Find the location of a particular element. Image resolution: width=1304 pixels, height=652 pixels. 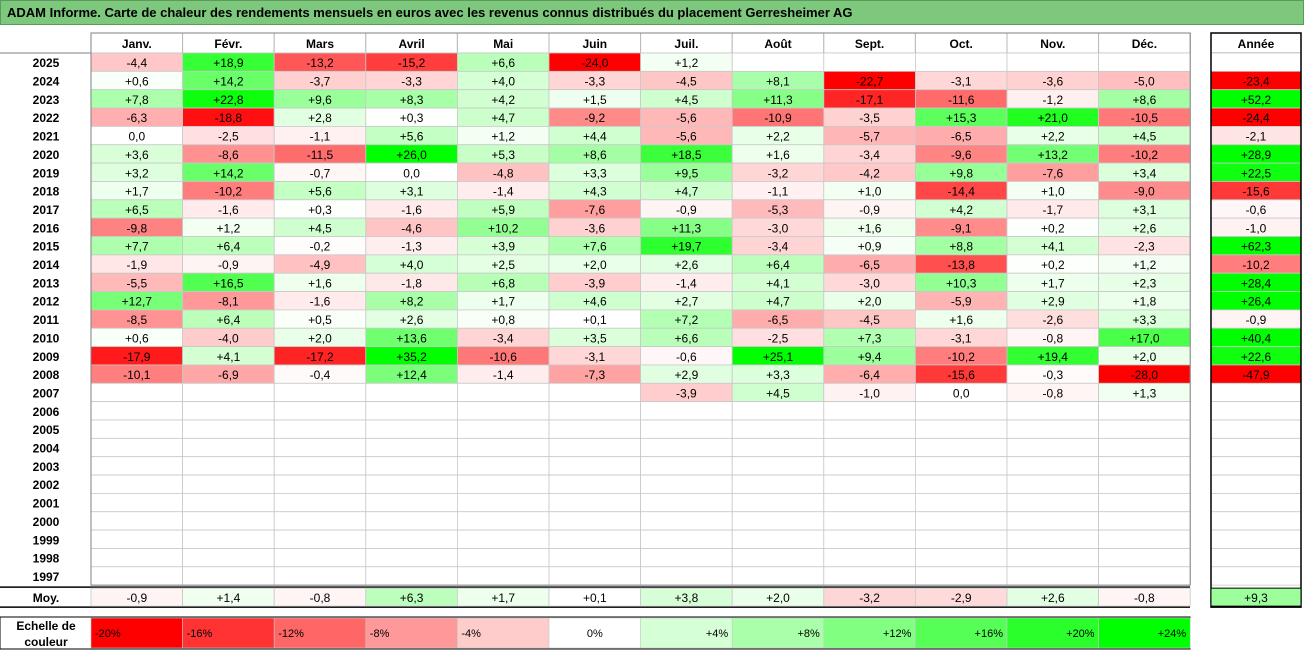

year-label-2018: 2018 is located at coordinates (46, 192).